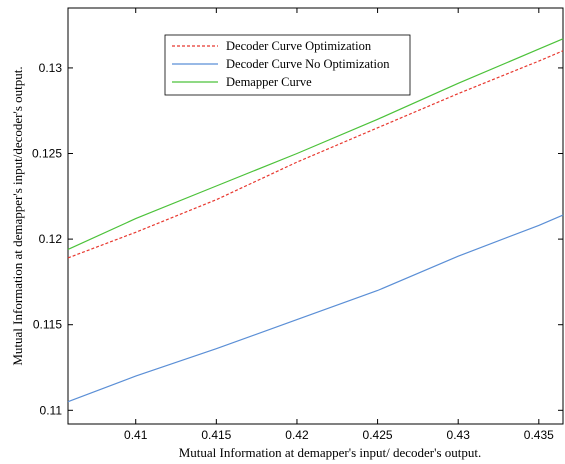 The width and height of the screenshot is (565, 464). I want to click on x-tick-label: 0.43, so click(459, 435).